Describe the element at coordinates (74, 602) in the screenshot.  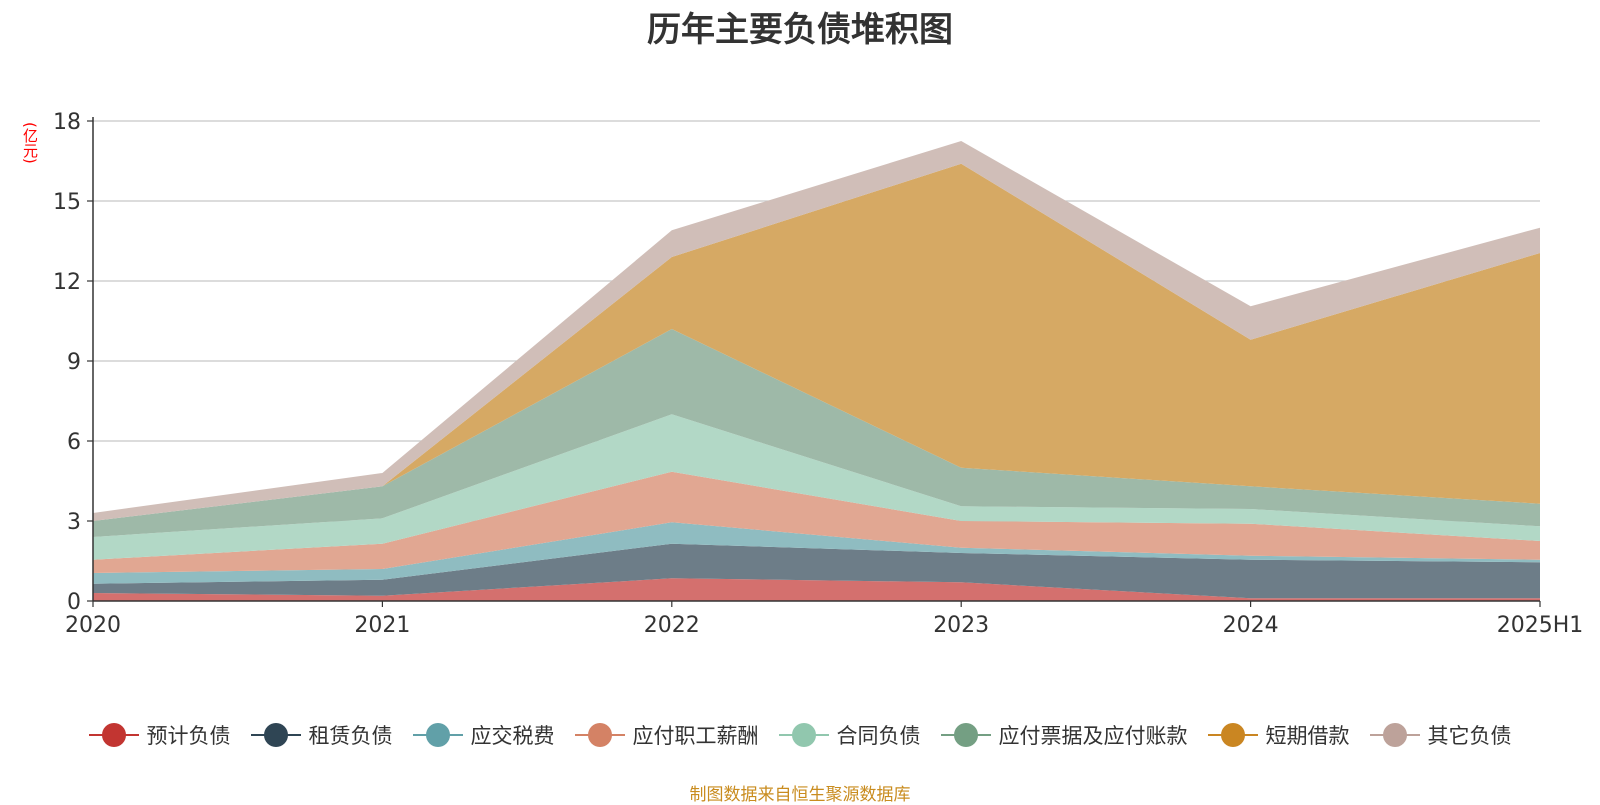
I see `y-tick-label: 0` at that location.